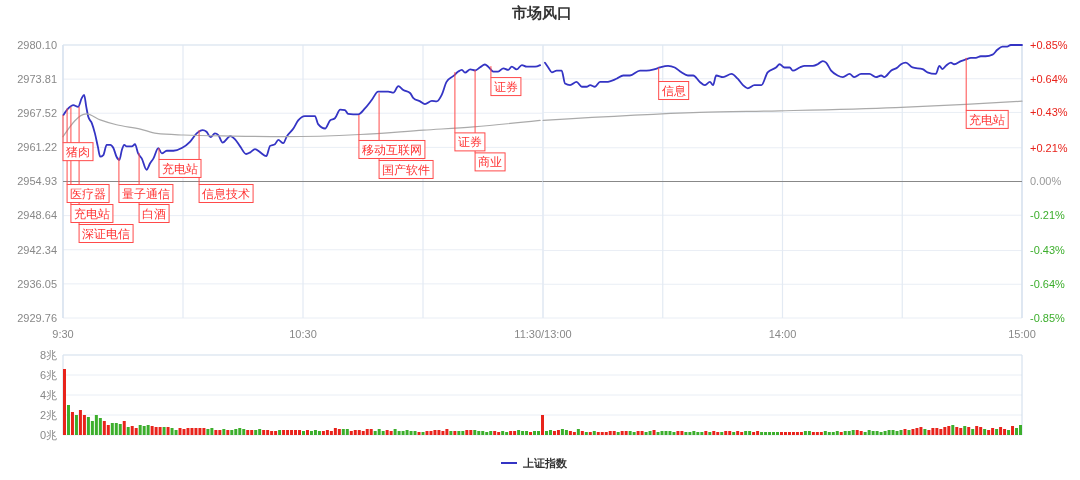 Image resolution: width=1080 pixels, height=480 pixels. I want to click on annotation: 移动互联网, so click(391, 149).